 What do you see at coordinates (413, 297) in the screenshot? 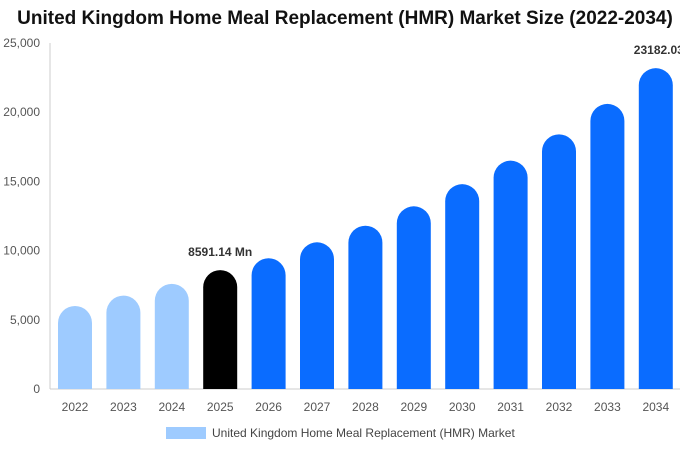
I see `bar-2029` at bounding box center [413, 297].